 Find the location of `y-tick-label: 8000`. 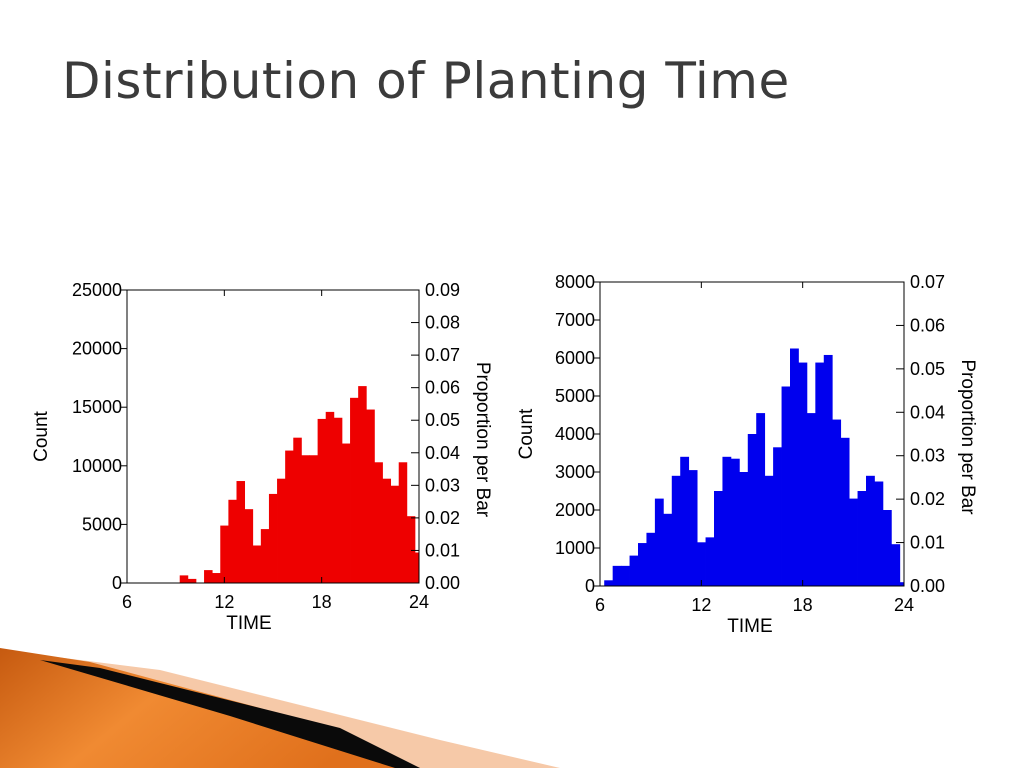

y-tick-label: 8000 is located at coordinates (575, 282).